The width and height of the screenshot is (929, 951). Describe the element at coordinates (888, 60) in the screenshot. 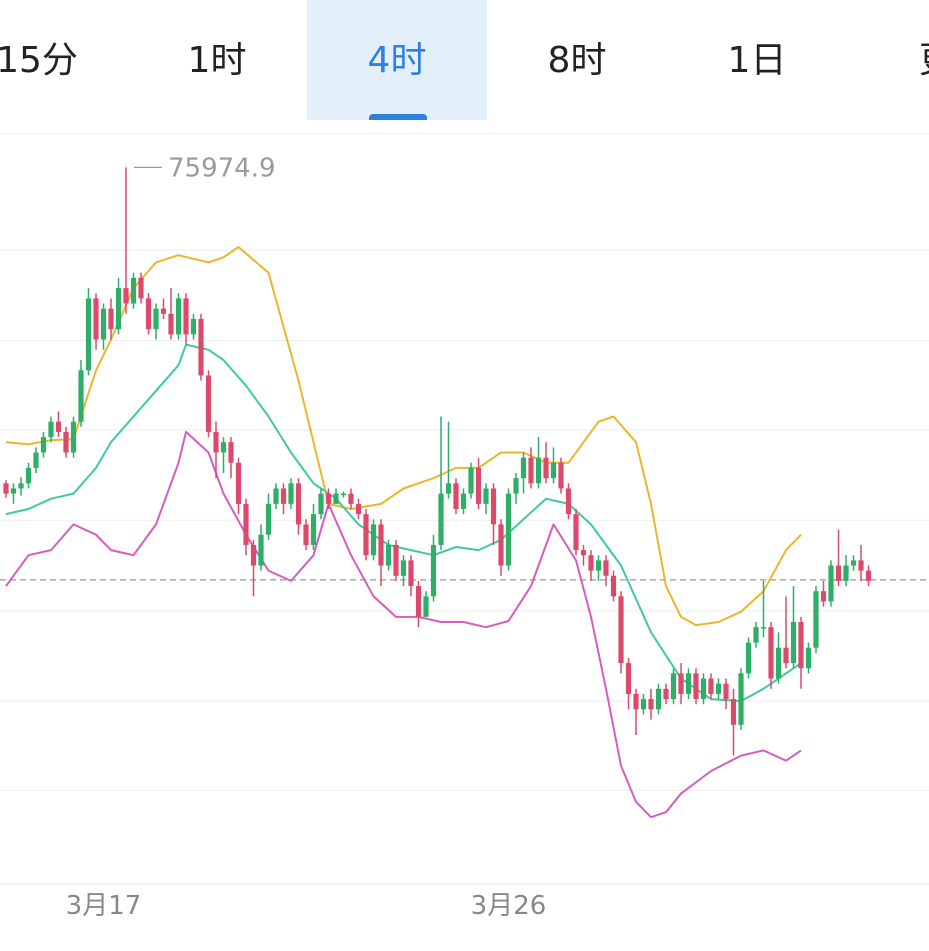

I see `tab-more: 更` at that location.